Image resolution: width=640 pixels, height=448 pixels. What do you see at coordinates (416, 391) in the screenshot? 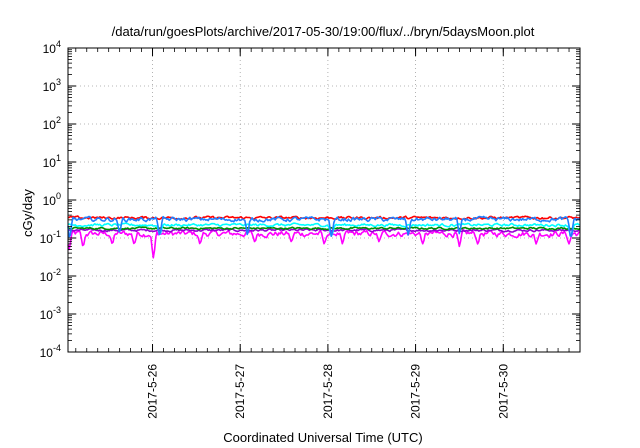
I see `x-tick-label: 2017-5-29` at bounding box center [416, 391].